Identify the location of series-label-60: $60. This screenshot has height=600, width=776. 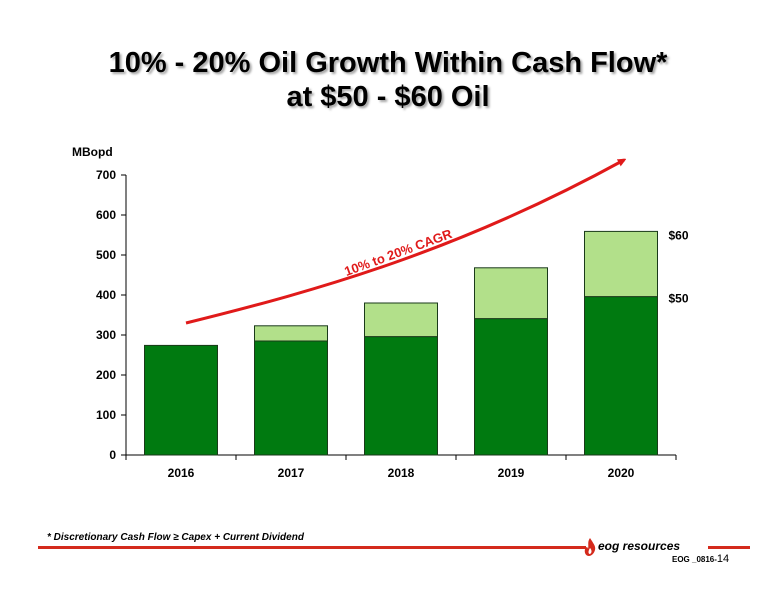
(679, 235).